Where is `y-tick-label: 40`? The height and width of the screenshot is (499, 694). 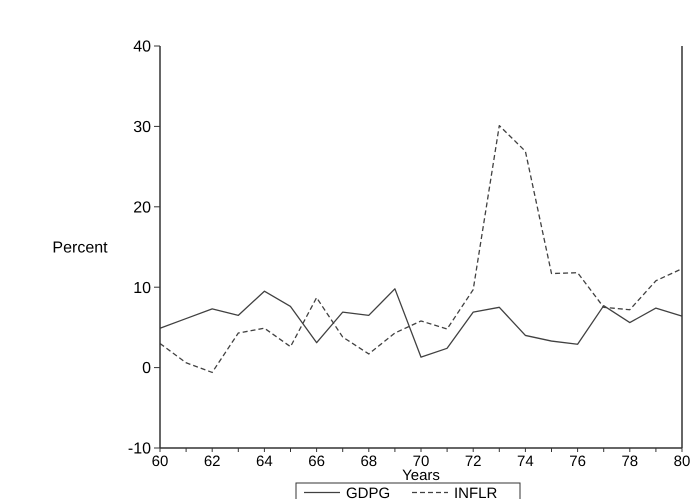
y-tick-label: 40 is located at coordinates (142, 47).